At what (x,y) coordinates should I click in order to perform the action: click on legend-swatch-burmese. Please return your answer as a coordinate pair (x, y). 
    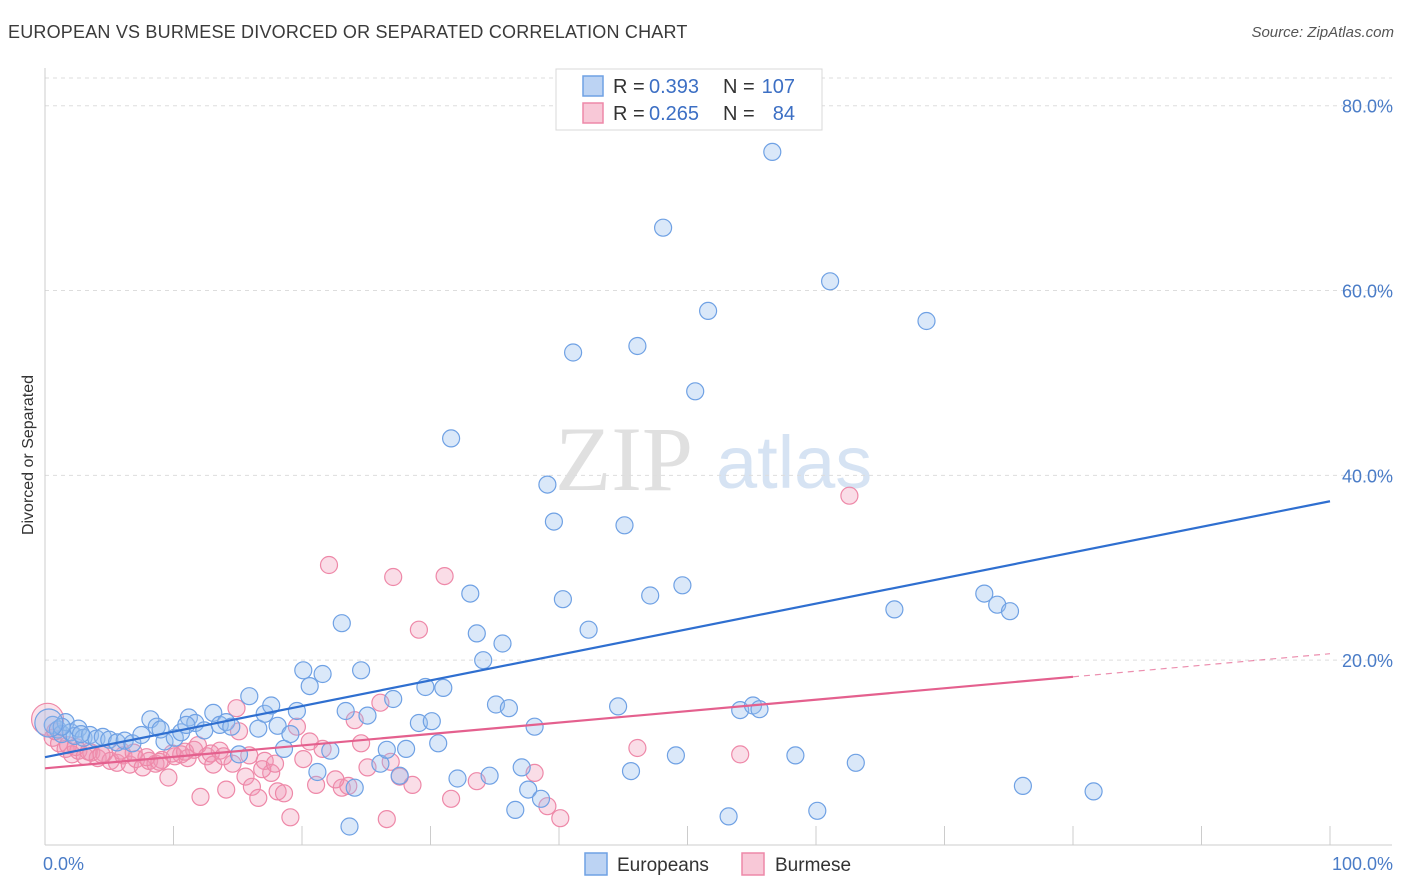
    Looking at the image, I should click on (593, 113).